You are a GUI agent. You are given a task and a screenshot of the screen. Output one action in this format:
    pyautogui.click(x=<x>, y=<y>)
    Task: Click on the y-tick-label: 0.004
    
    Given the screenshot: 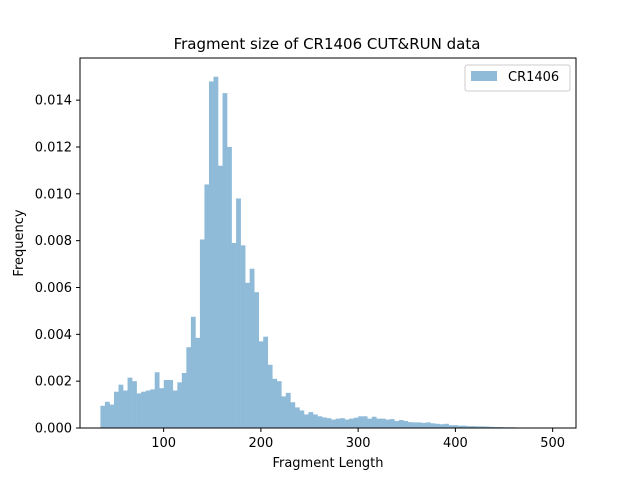 What is the action you would take?
    pyautogui.click(x=53, y=335)
    